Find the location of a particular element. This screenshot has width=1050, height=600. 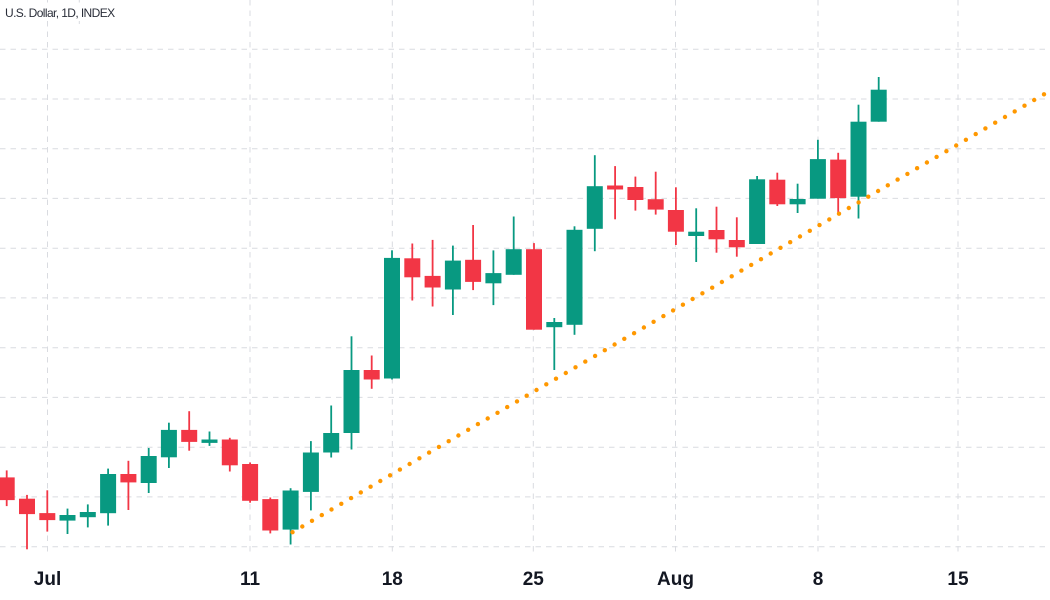

svg-text: Aug is located at coordinates (675, 579).